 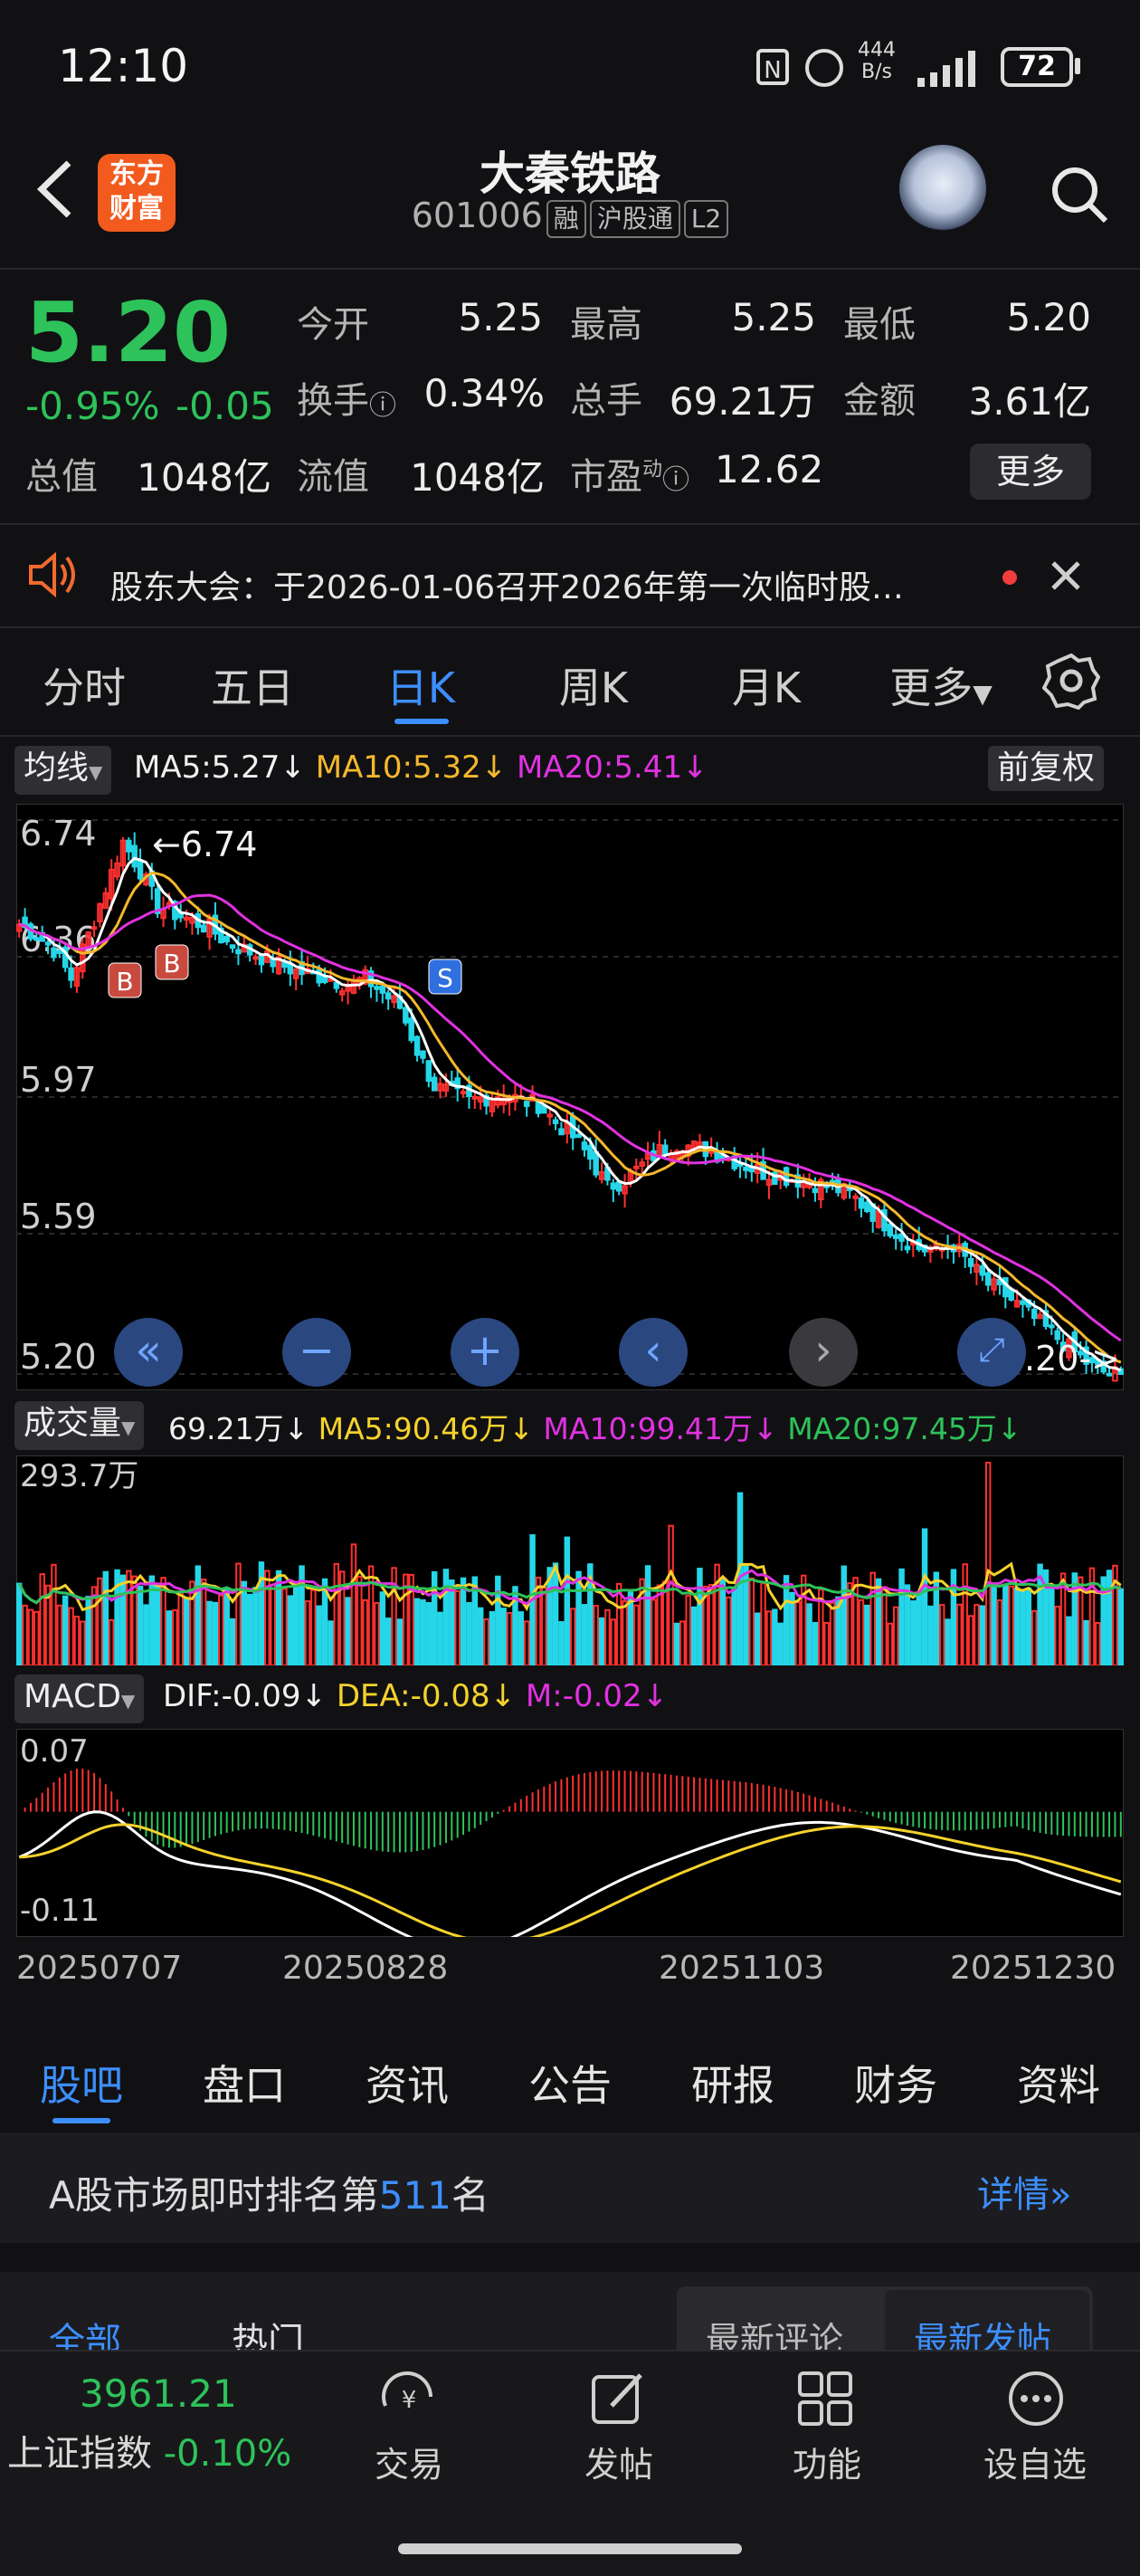 What do you see at coordinates (1066, 575) in the screenshot?
I see `close-icon` at bounding box center [1066, 575].